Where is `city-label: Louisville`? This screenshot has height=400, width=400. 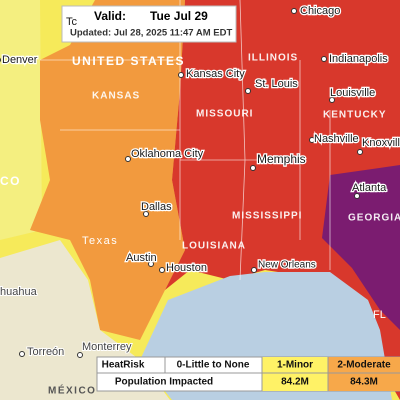 city-label: Louisville is located at coordinates (352, 93).